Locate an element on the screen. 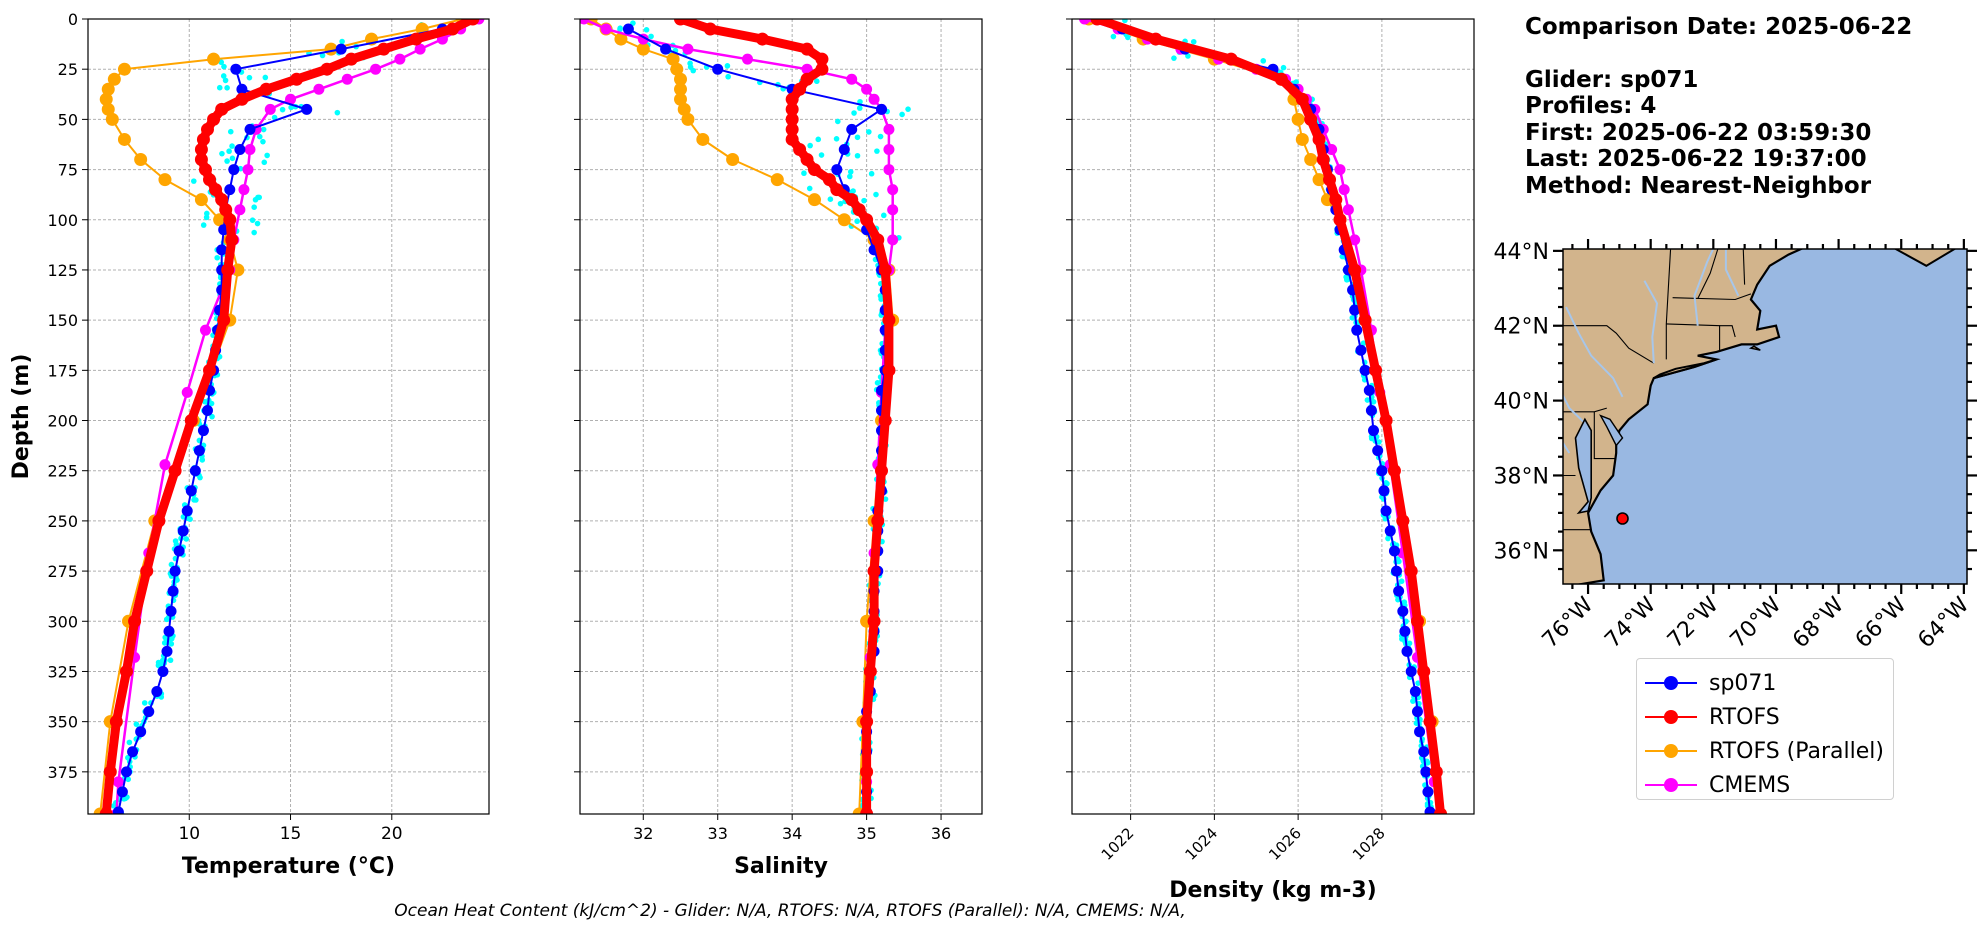  last-time: Last: 2025-06-22 19:37:00 is located at coordinates (1696, 159).